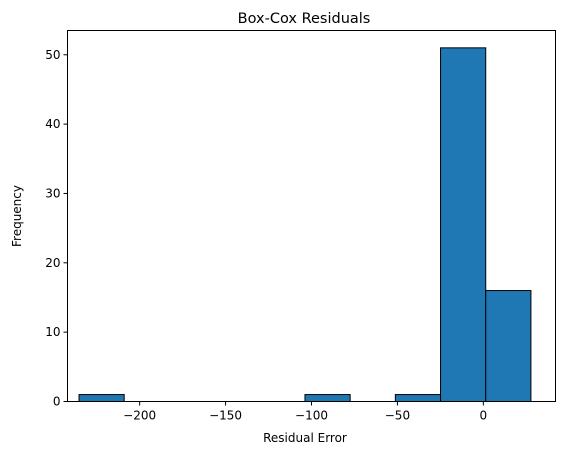 The height and width of the screenshot is (455, 562). Describe the element at coordinates (56, 228) in the screenshot. I see `y-axis-ticks: 0 10 20 30 40 50` at that location.